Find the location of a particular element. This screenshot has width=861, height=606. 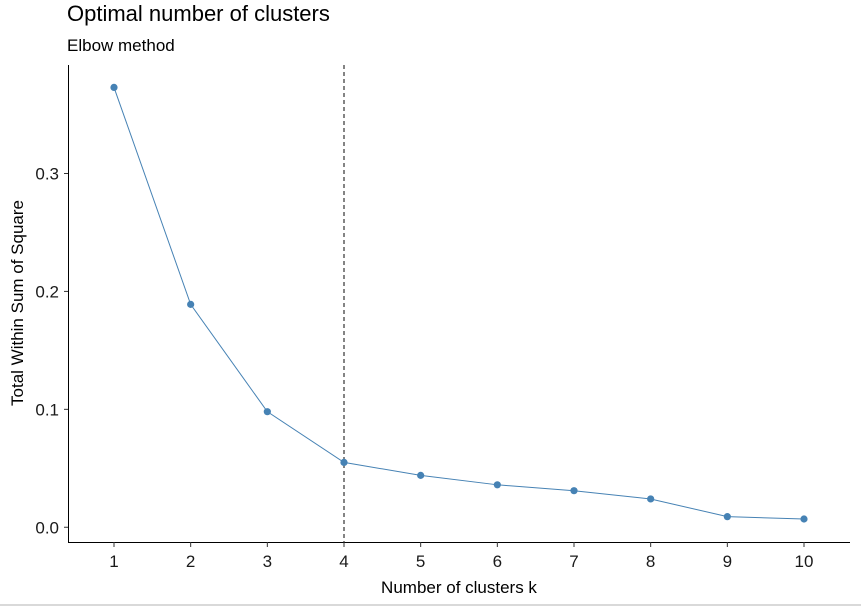

x-tick-label: 7 is located at coordinates (573, 561).